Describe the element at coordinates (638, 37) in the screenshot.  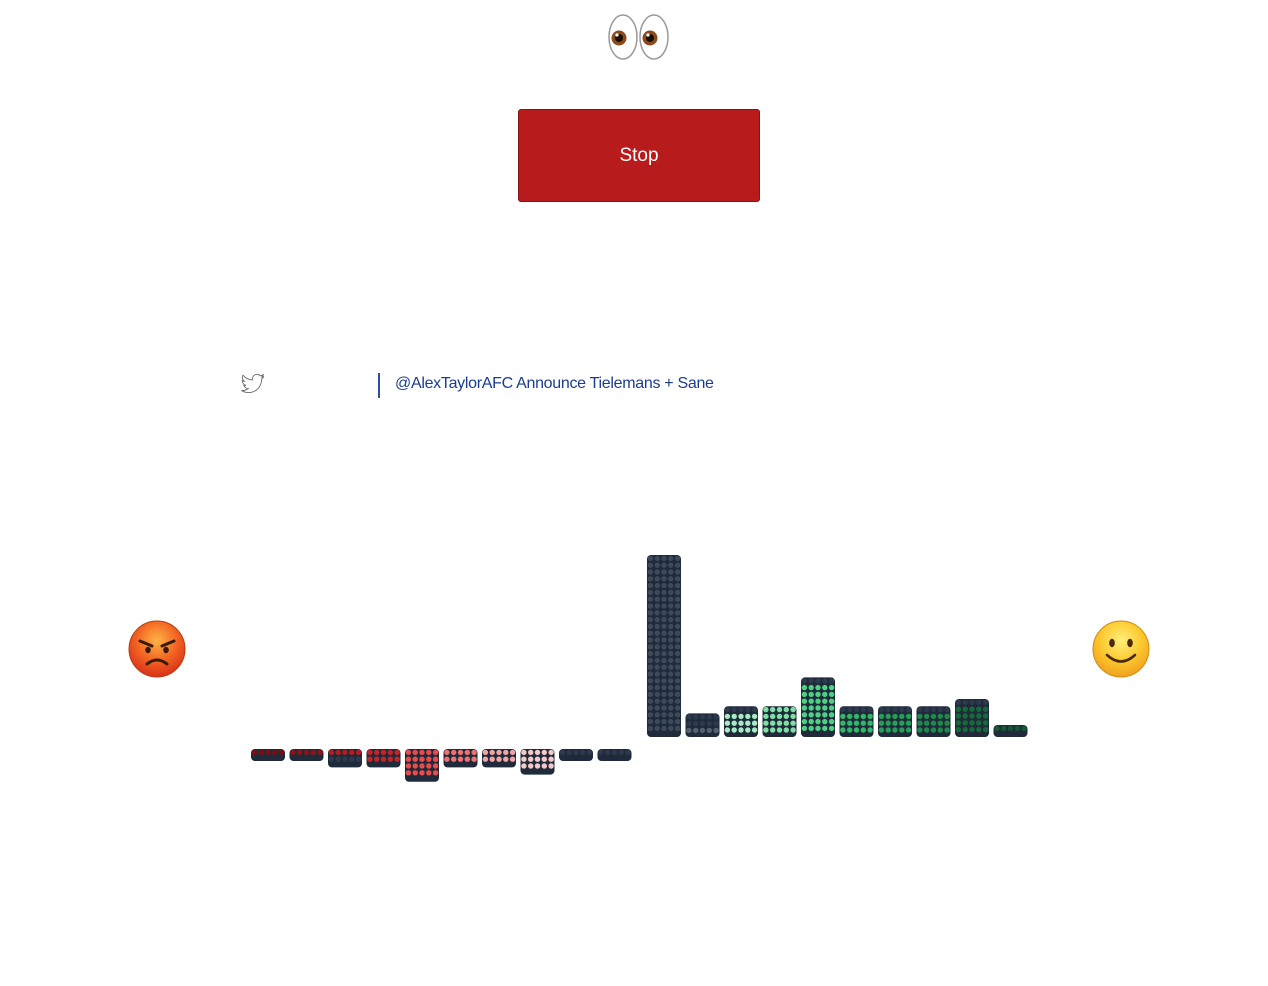
I see `eyes-emoji-icon` at that location.